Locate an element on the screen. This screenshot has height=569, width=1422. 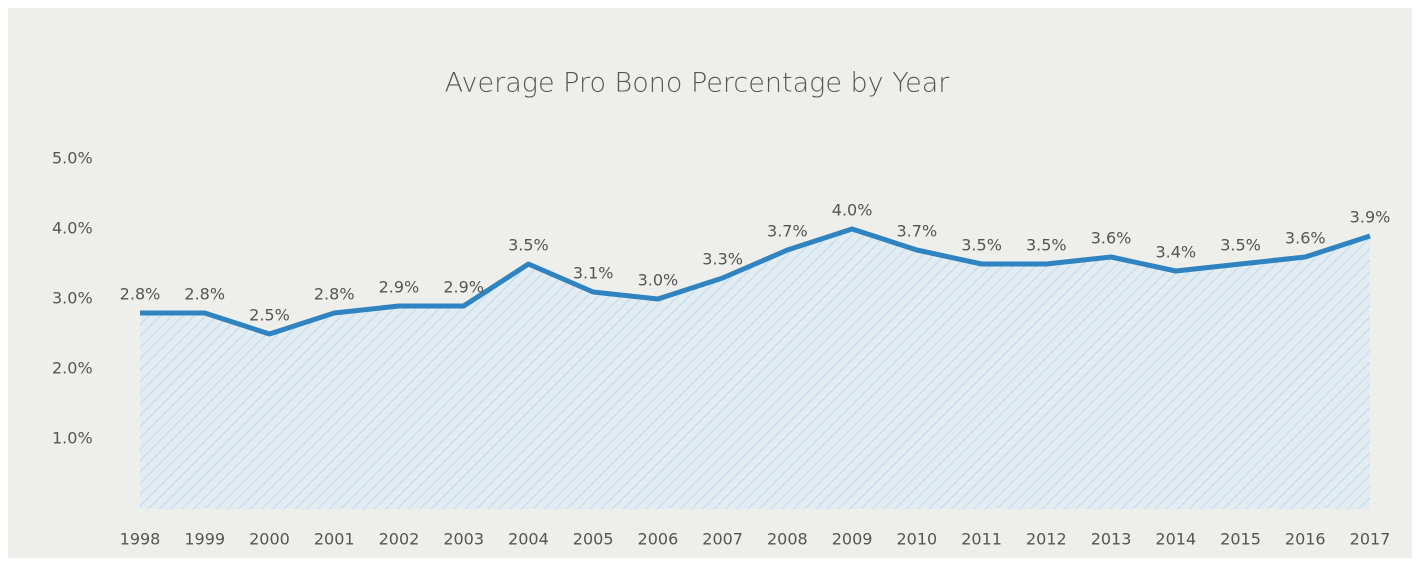
x-tick-label: 2005 is located at coordinates (593, 539).